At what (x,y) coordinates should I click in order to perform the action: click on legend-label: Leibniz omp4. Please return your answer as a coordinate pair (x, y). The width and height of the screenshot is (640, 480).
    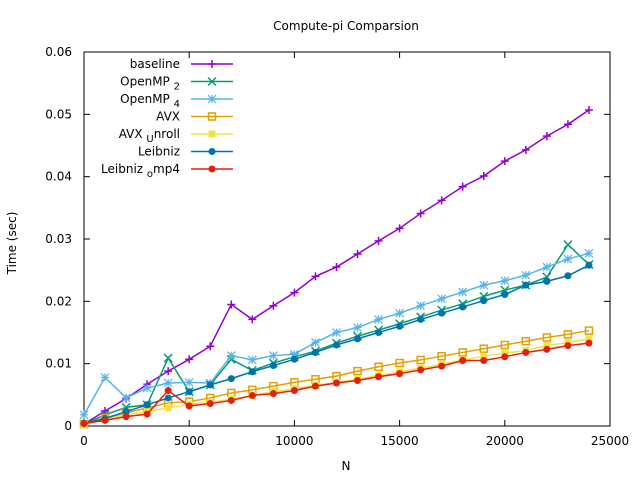
    Looking at the image, I should click on (140, 171).